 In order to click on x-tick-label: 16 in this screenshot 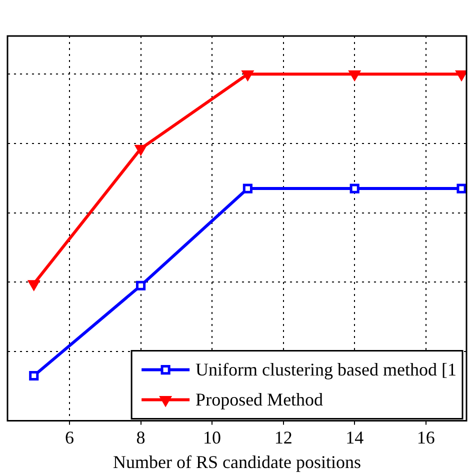, I will do `click(425, 437)`.